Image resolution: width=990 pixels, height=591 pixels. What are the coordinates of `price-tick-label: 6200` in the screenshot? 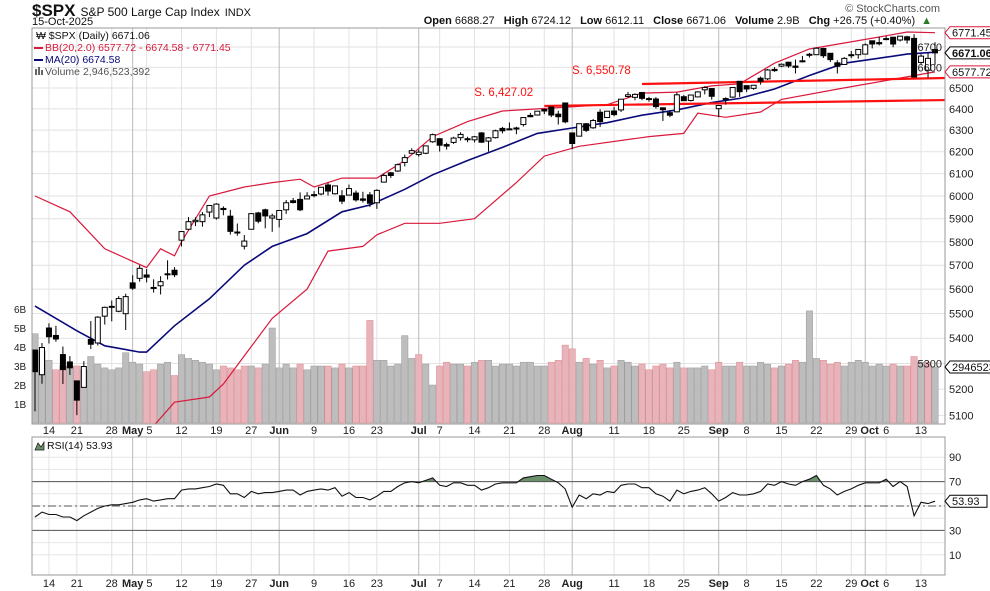 It's located at (961, 153).